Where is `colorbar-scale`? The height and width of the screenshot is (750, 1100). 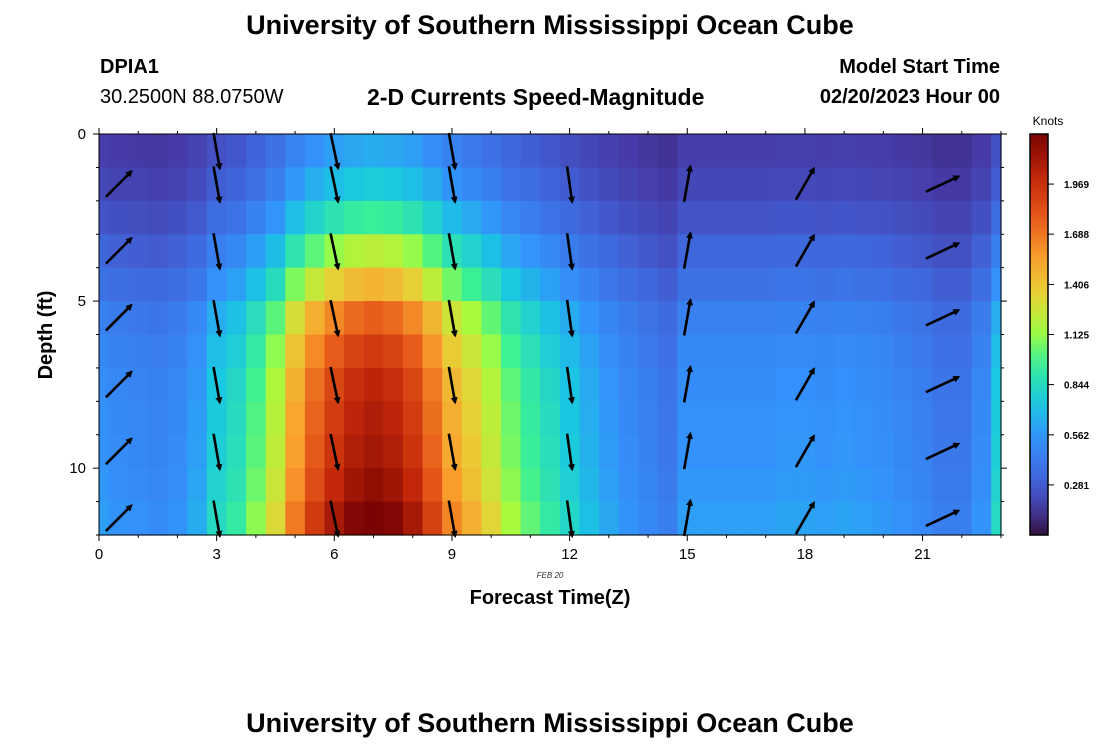
colorbar-scale is located at coordinates (1039, 334).